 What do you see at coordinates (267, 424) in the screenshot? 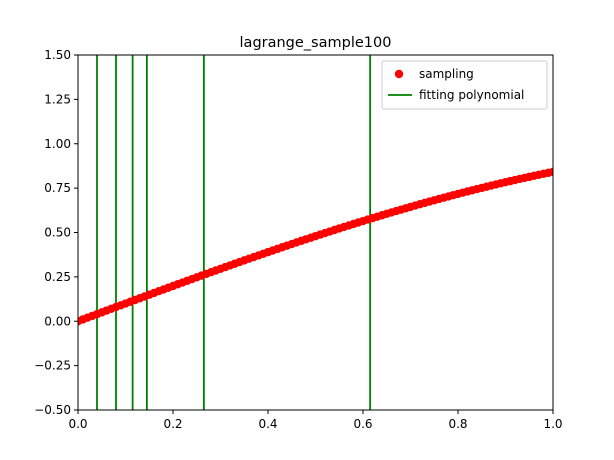
I see `x-tick-label: 0.4` at bounding box center [267, 424].